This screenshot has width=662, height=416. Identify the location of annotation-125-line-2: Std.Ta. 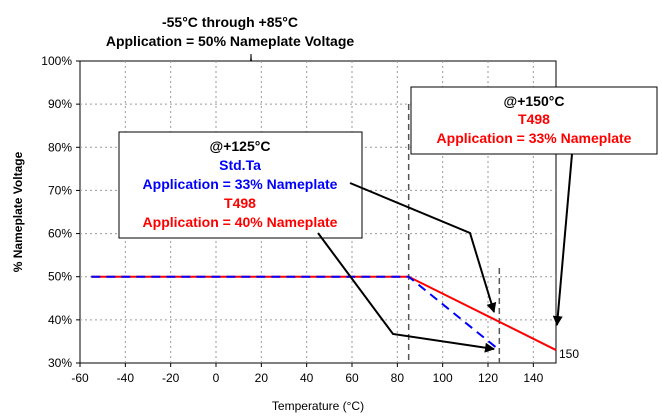
(240, 165).